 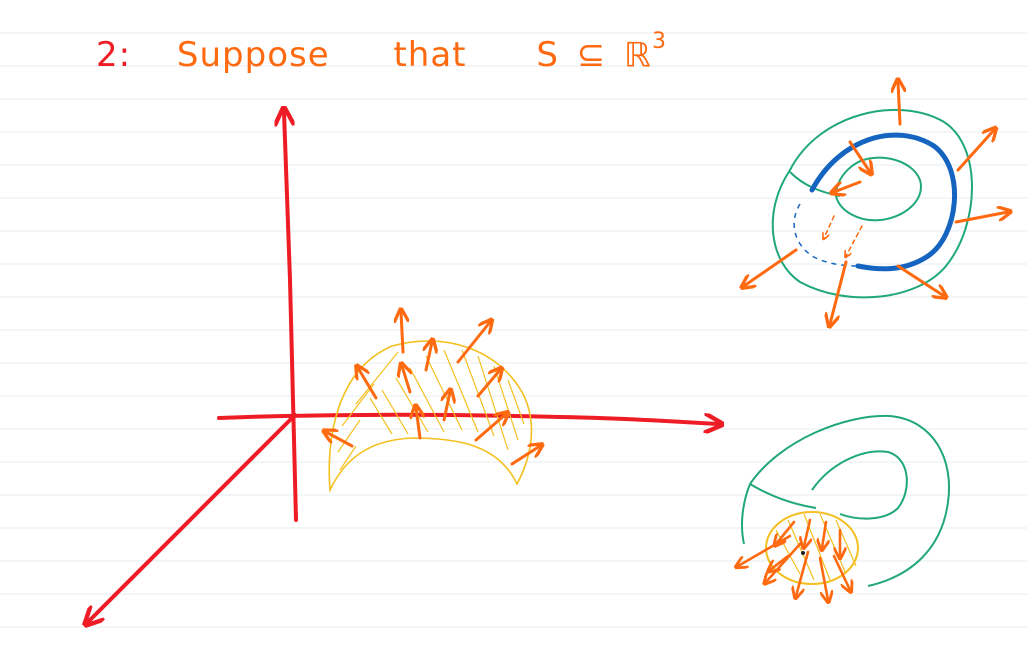 I want to click on cross-section-hatching, so click(x=816, y=547).